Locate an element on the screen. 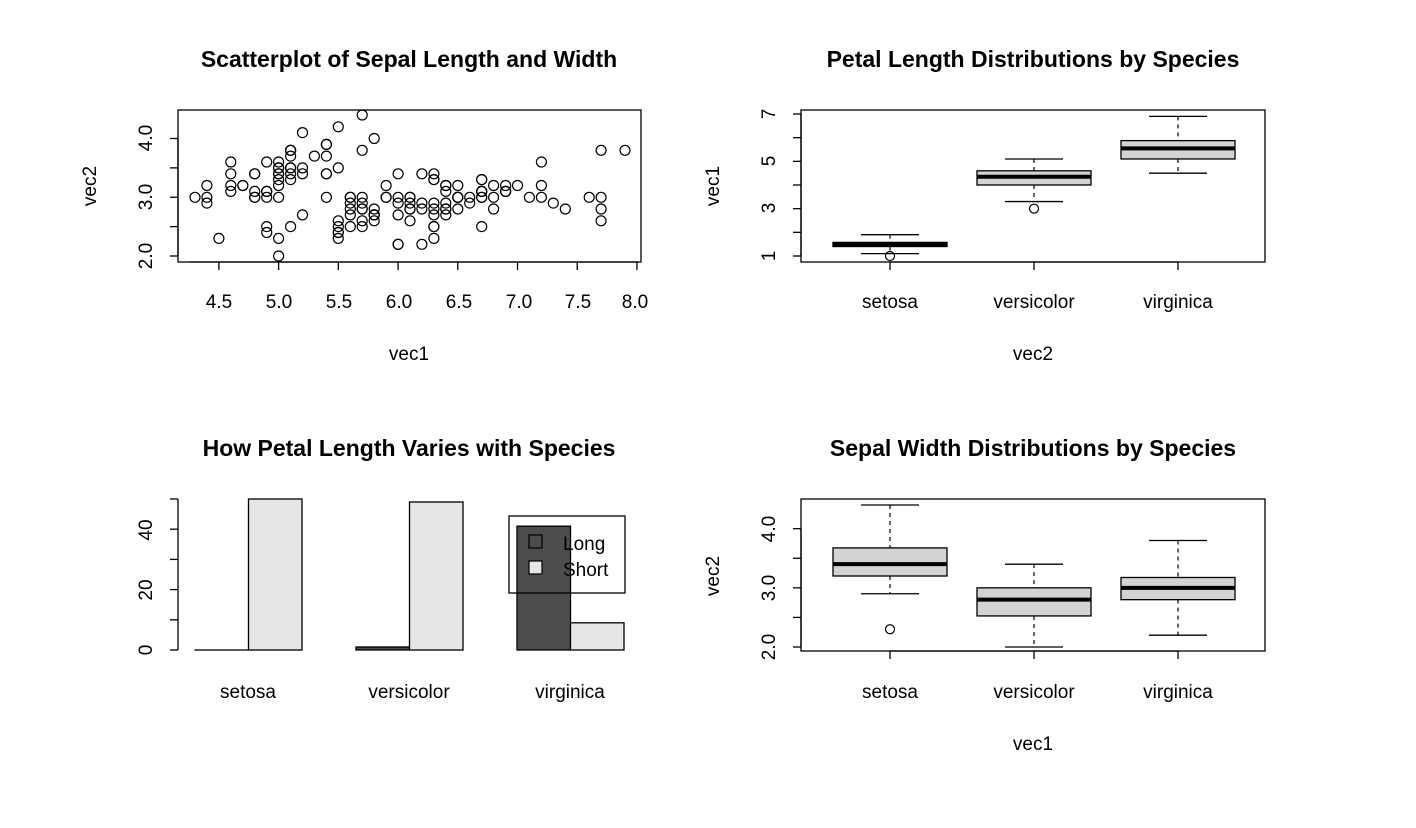 This screenshot has height=828, width=1416. bars is located at coordinates (409, 574).